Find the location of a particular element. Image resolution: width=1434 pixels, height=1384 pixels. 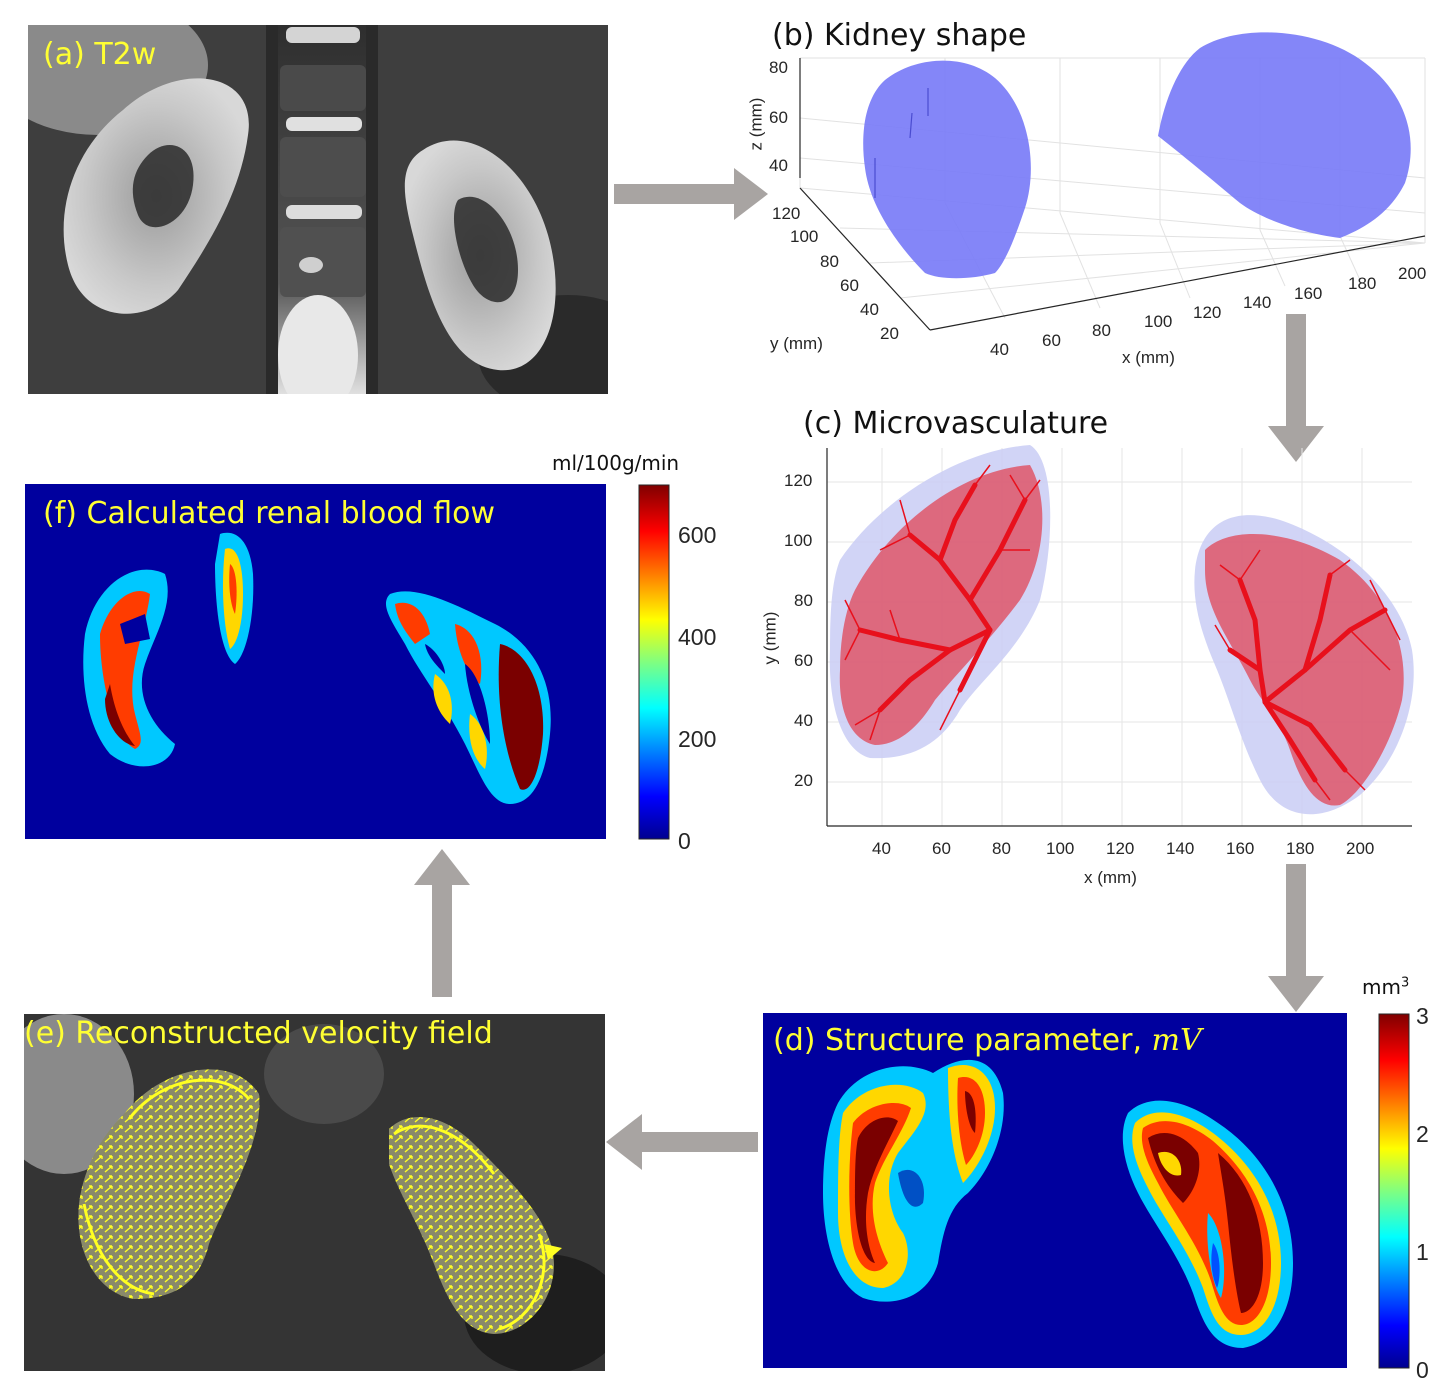

x-axis-label: x (mm) is located at coordinates (1148, 357).